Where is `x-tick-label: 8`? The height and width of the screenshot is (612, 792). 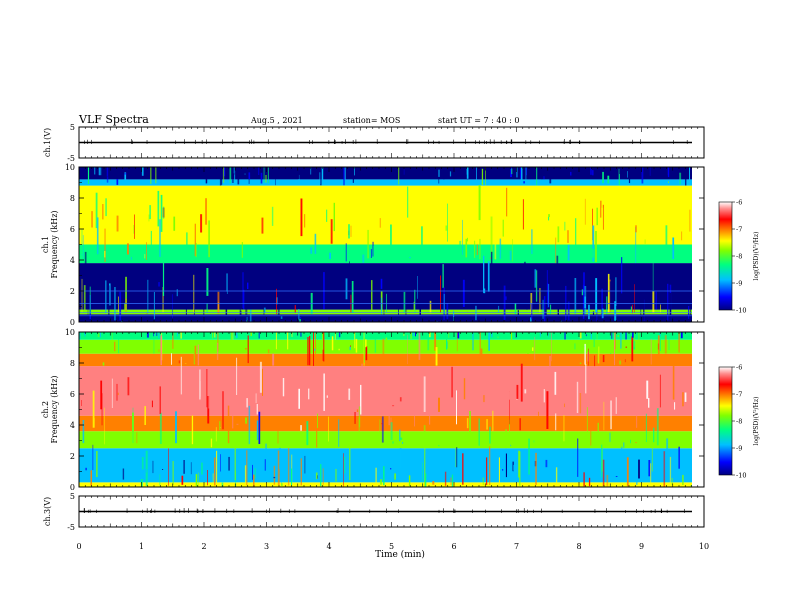
x-tick-label: 8 is located at coordinates (578, 546).